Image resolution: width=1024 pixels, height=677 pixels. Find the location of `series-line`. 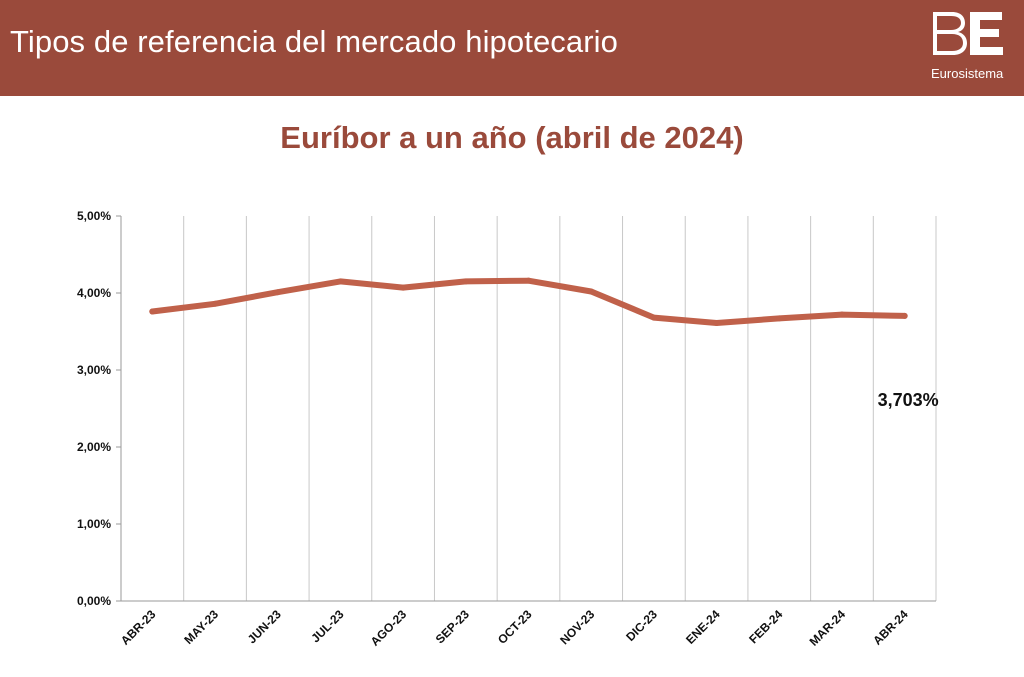

series-line is located at coordinates (528, 301).